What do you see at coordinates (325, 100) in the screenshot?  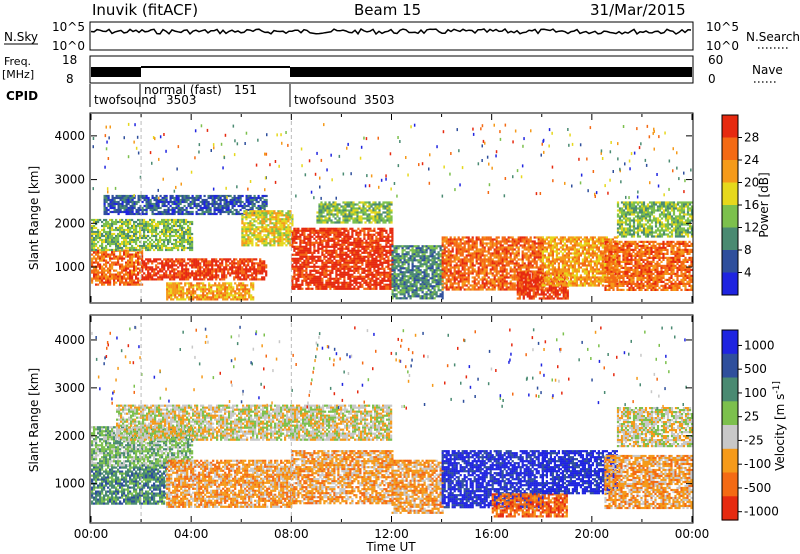 I see `cpid-seg-3-name: twofsound` at bounding box center [325, 100].